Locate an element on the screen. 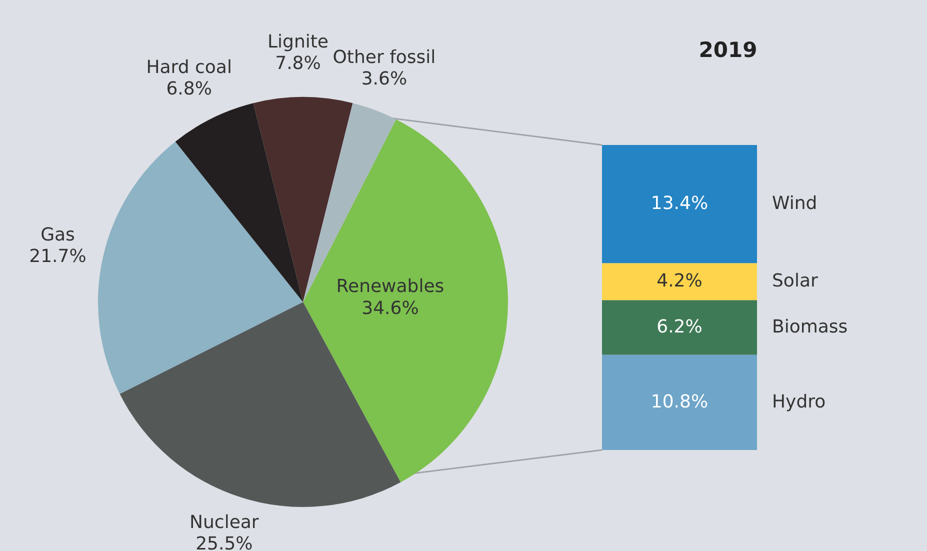 Image resolution: width=927 pixels, height=551 pixels. data-label: 4.2% is located at coordinates (679, 281).